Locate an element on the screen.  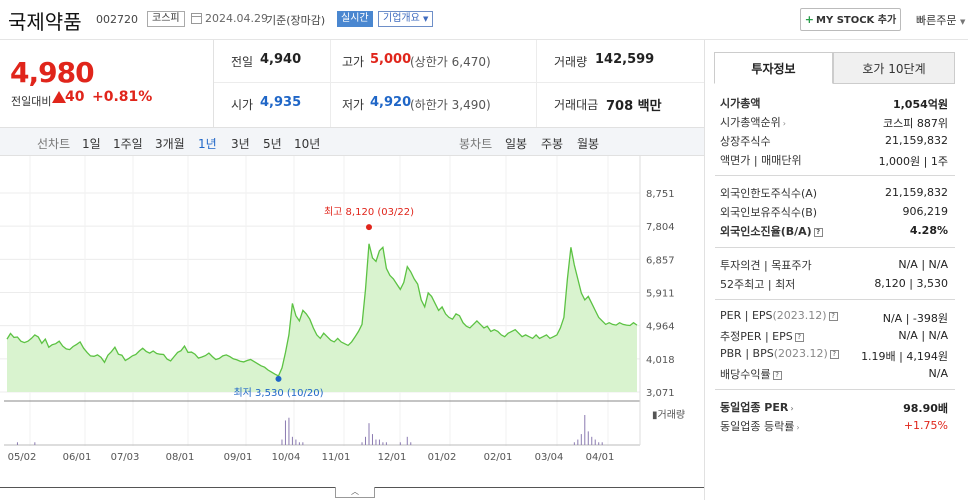
opinion-target-labels: 투자의견 | 목표주가 is located at coordinates (766, 265).